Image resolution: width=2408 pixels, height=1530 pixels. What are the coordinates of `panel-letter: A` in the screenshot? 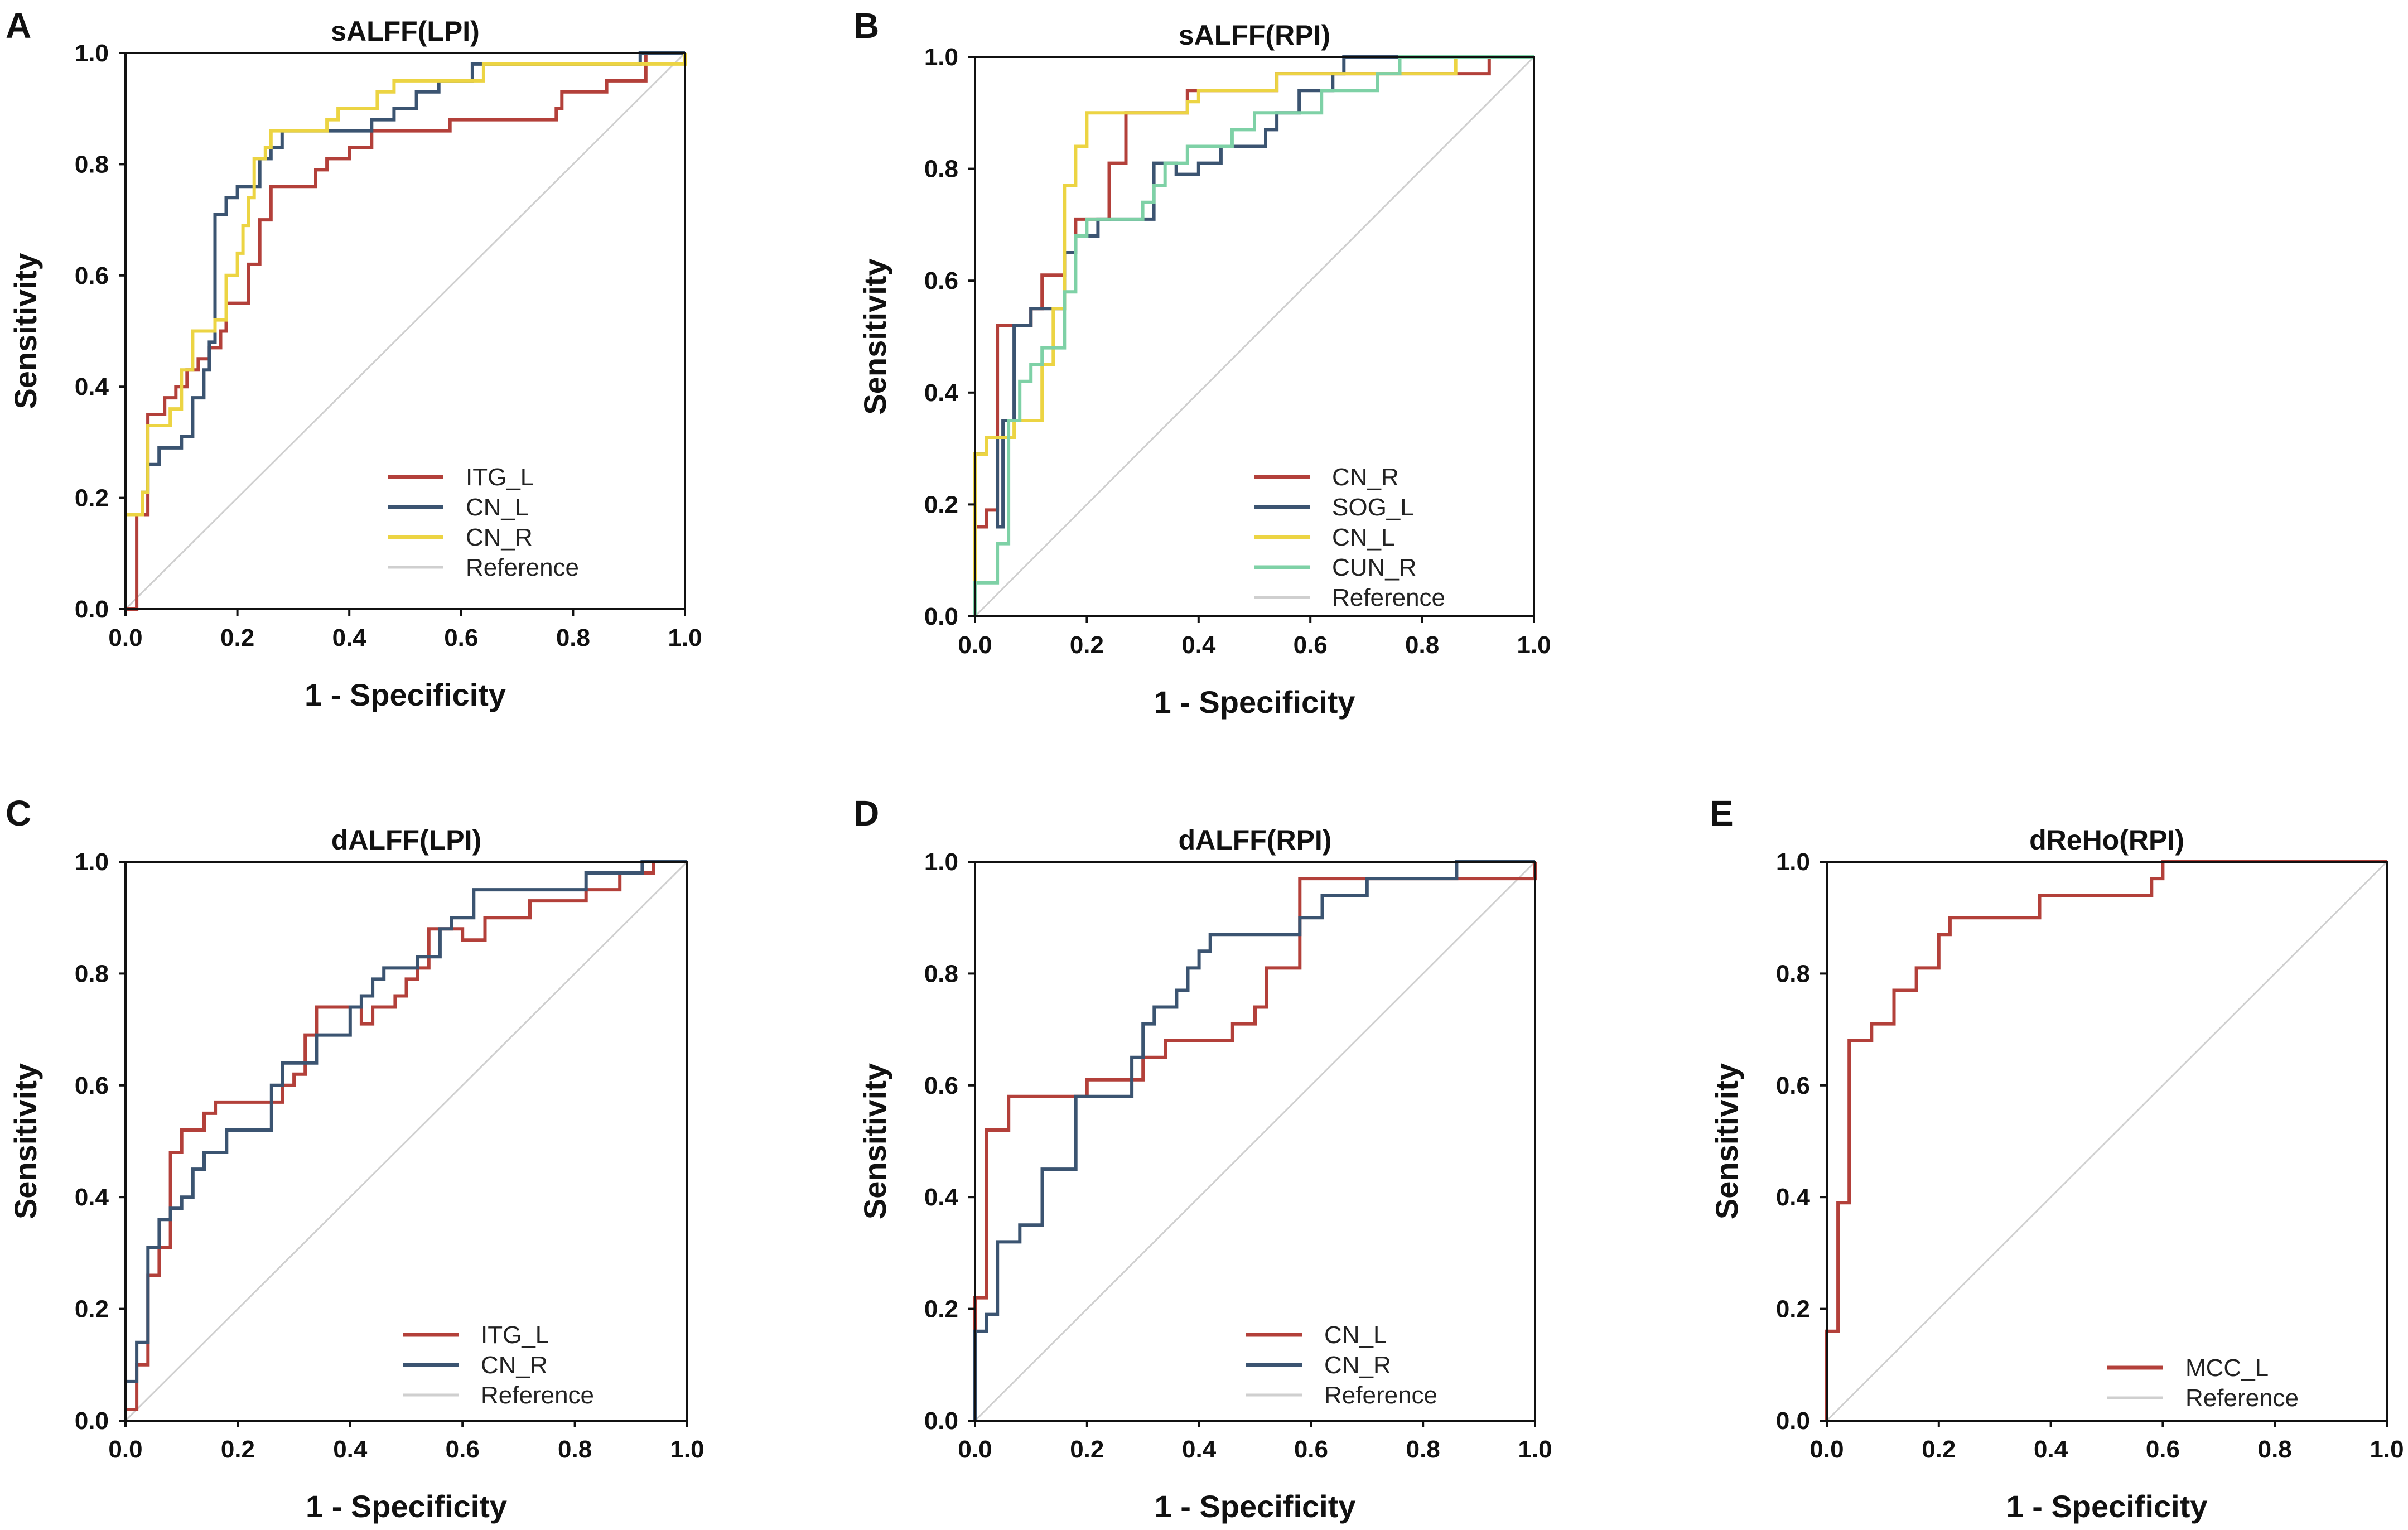 It's located at (18, 26).